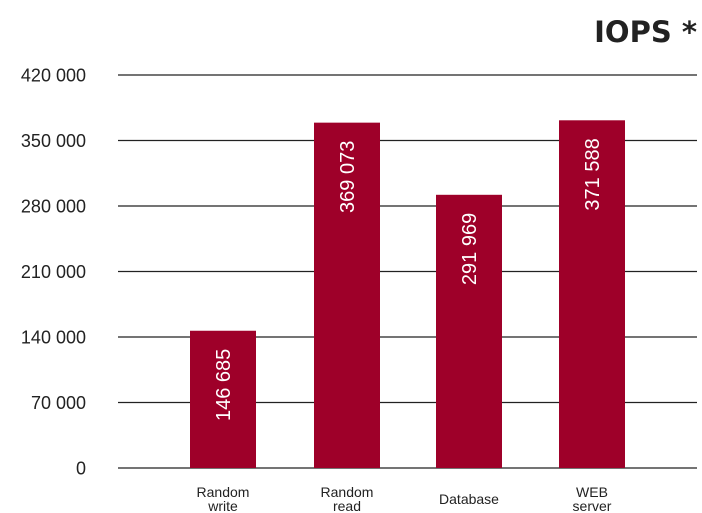 The height and width of the screenshot is (513, 702). What do you see at coordinates (469, 499) in the screenshot?
I see `x-category-label: Database` at bounding box center [469, 499].